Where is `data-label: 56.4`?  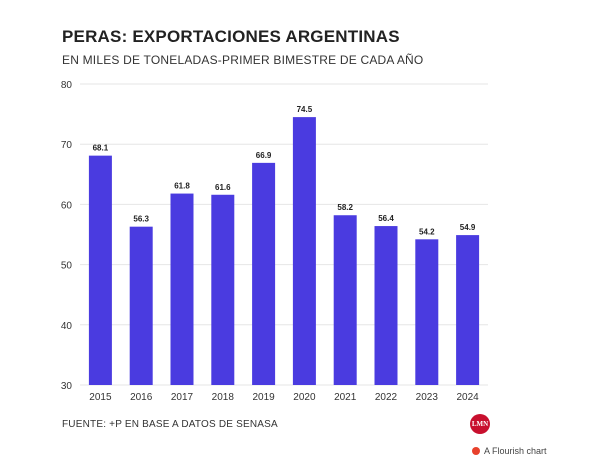 data-label: 56.4 is located at coordinates (386, 218).